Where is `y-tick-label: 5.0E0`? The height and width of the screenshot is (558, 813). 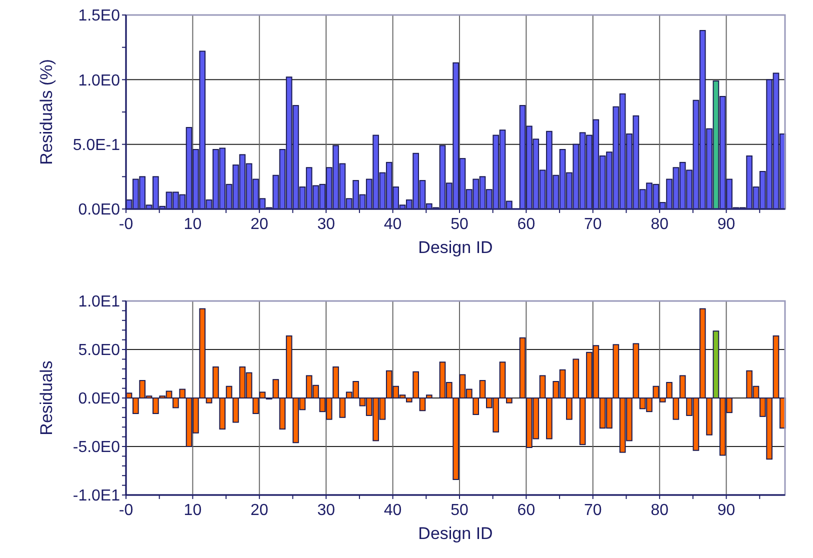 y-tick-label: 5.0E0 is located at coordinates (99, 351).